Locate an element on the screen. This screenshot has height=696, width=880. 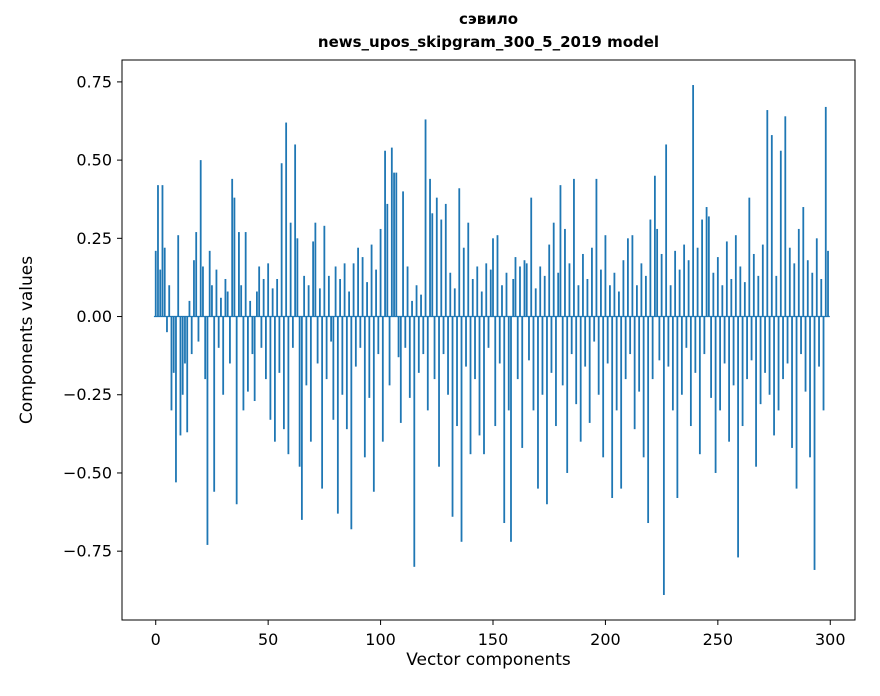
y-tick-label: −0.75 is located at coordinates (87, 551).